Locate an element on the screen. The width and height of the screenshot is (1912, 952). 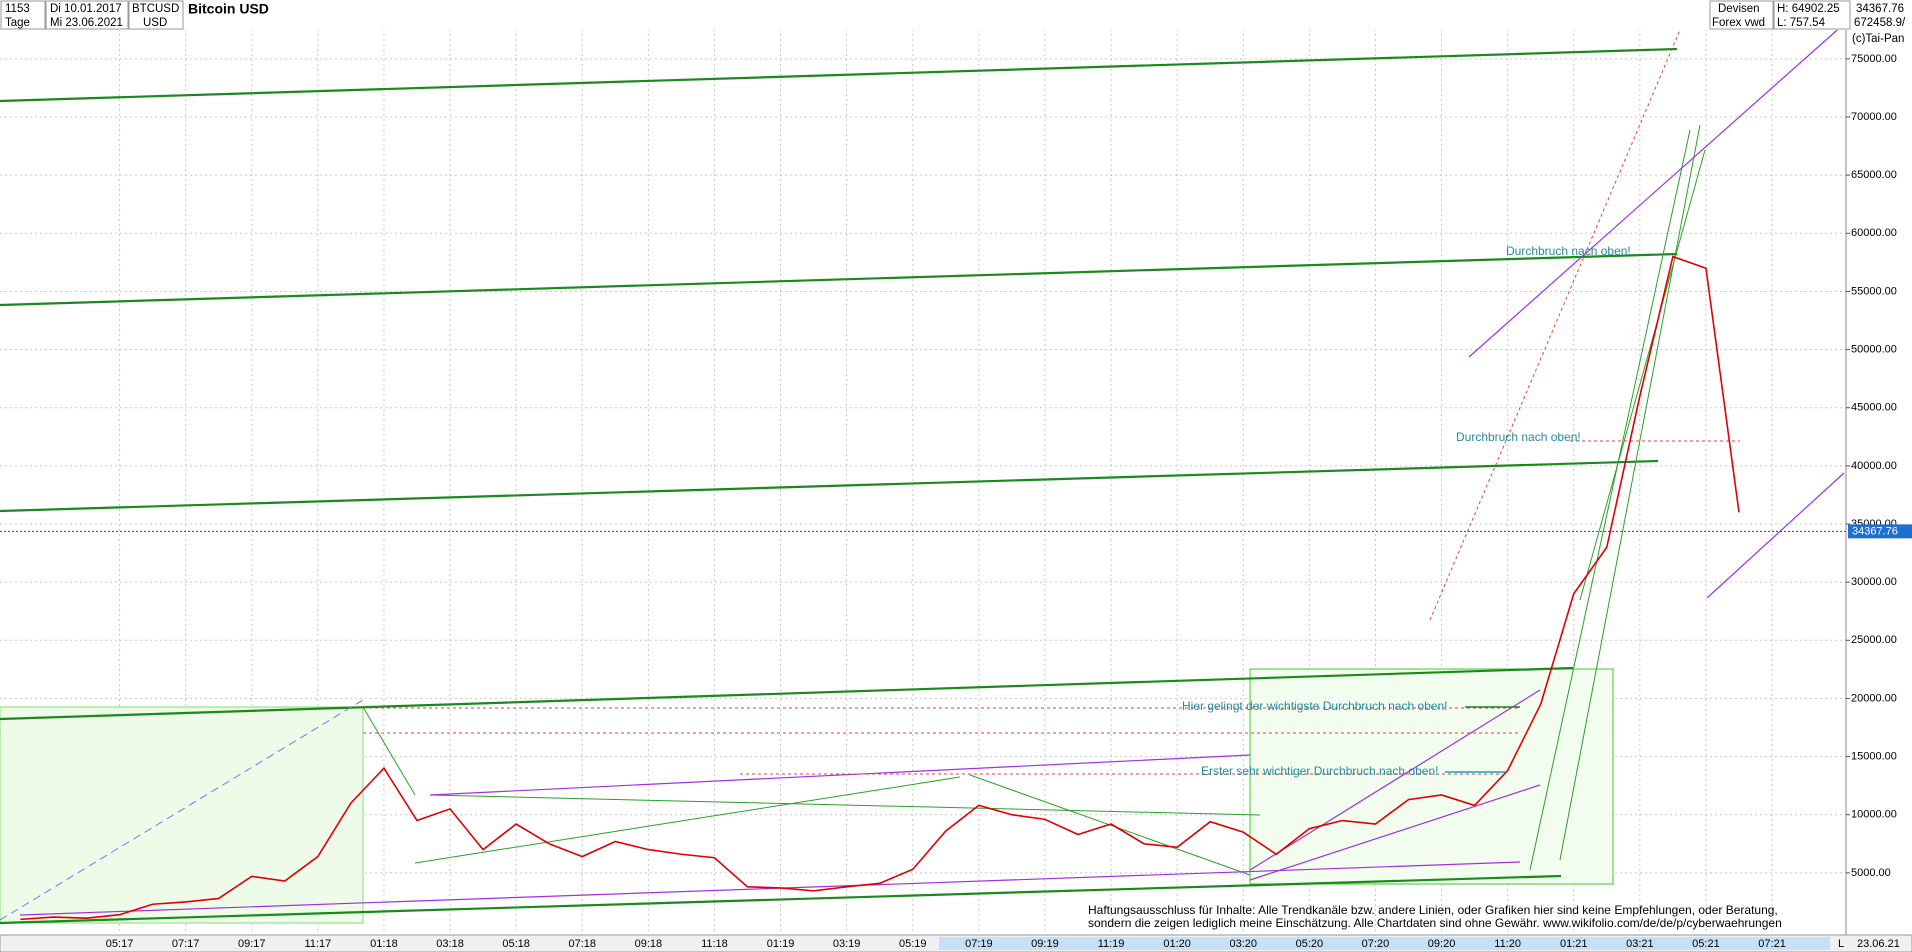
y-tick-label: 5000.00 is located at coordinates (1871, 873).